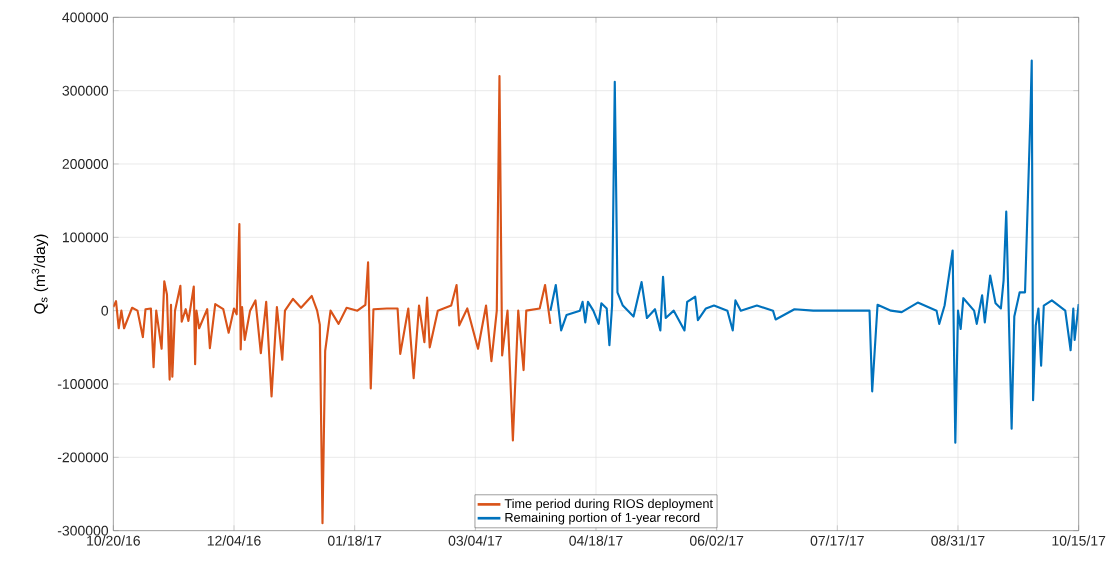 The height and width of the screenshot is (564, 1118). I want to click on y-tick-label: -200000, so click(83, 457).